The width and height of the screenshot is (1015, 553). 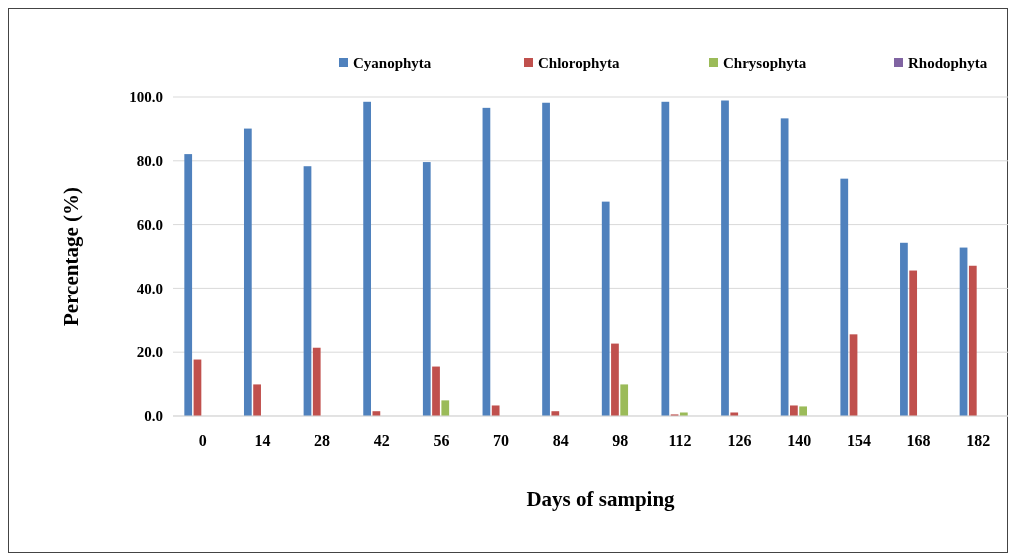 I want to click on x-tick-label: 98, so click(x=620, y=440).